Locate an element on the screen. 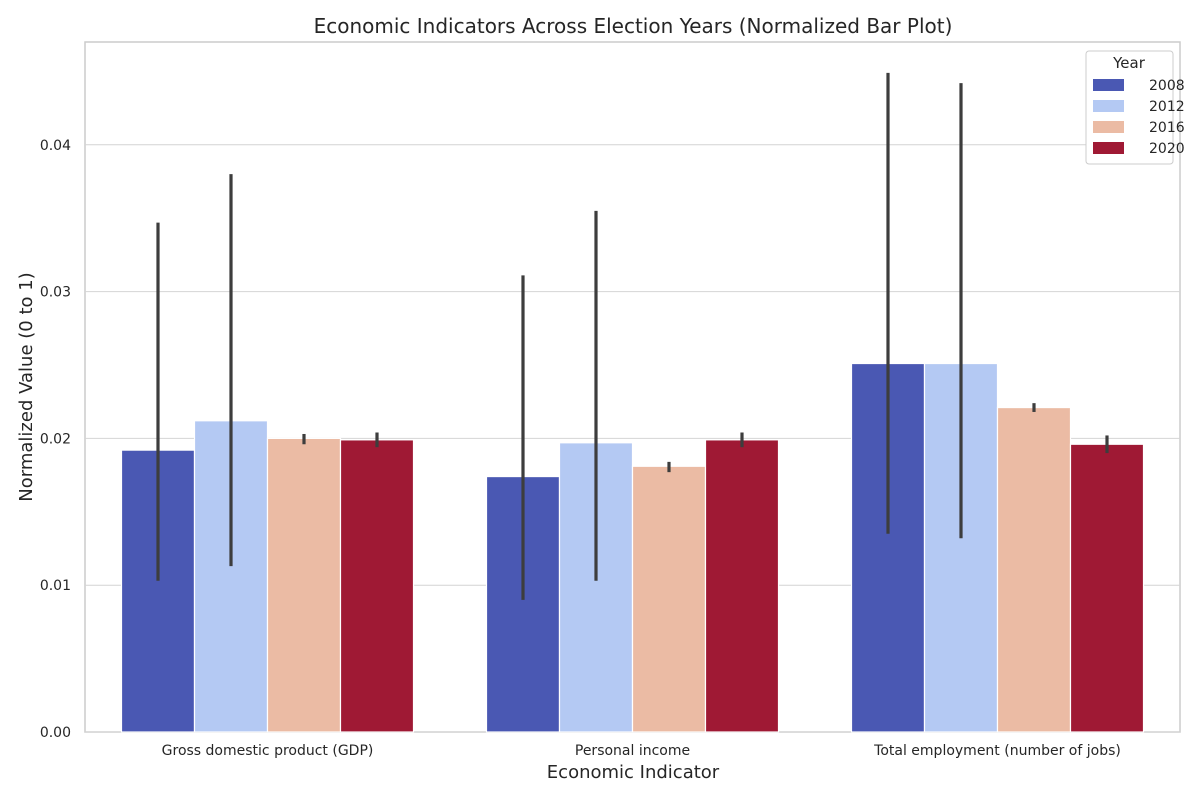  y-axis-ticks: 0.00 0.01 0.02 0.03 0.04 is located at coordinates (55, 439).